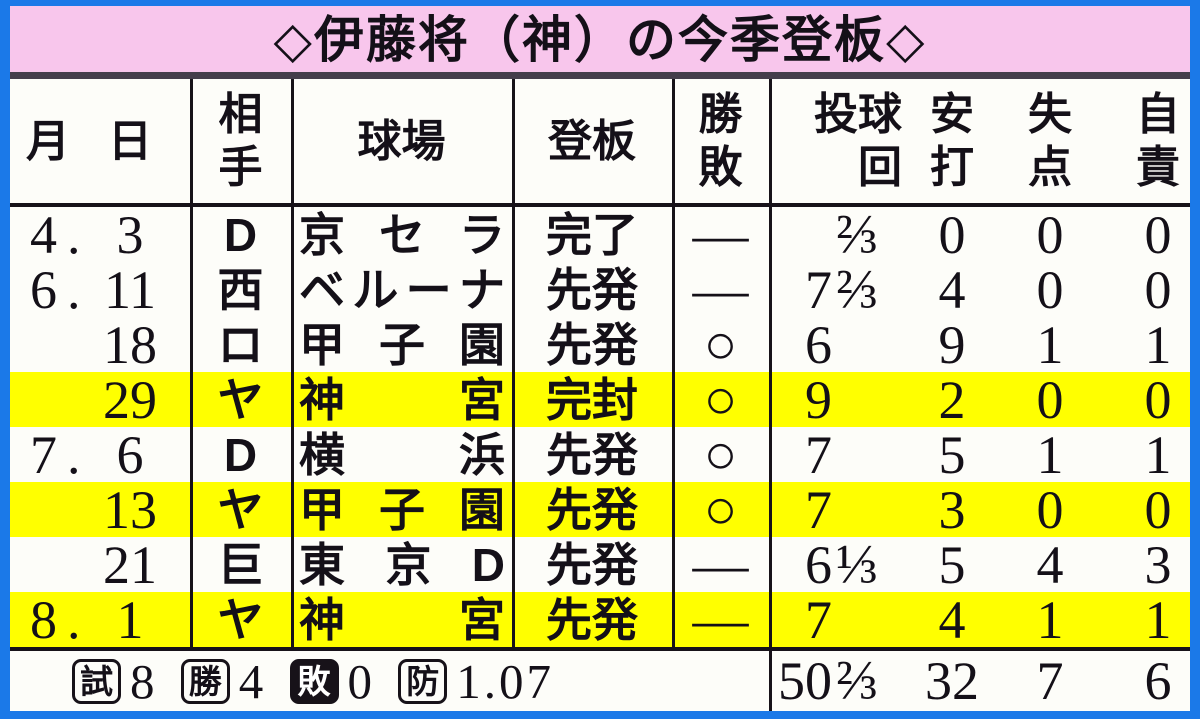  I want to click on header-result-line1: 勝, so click(720, 114).